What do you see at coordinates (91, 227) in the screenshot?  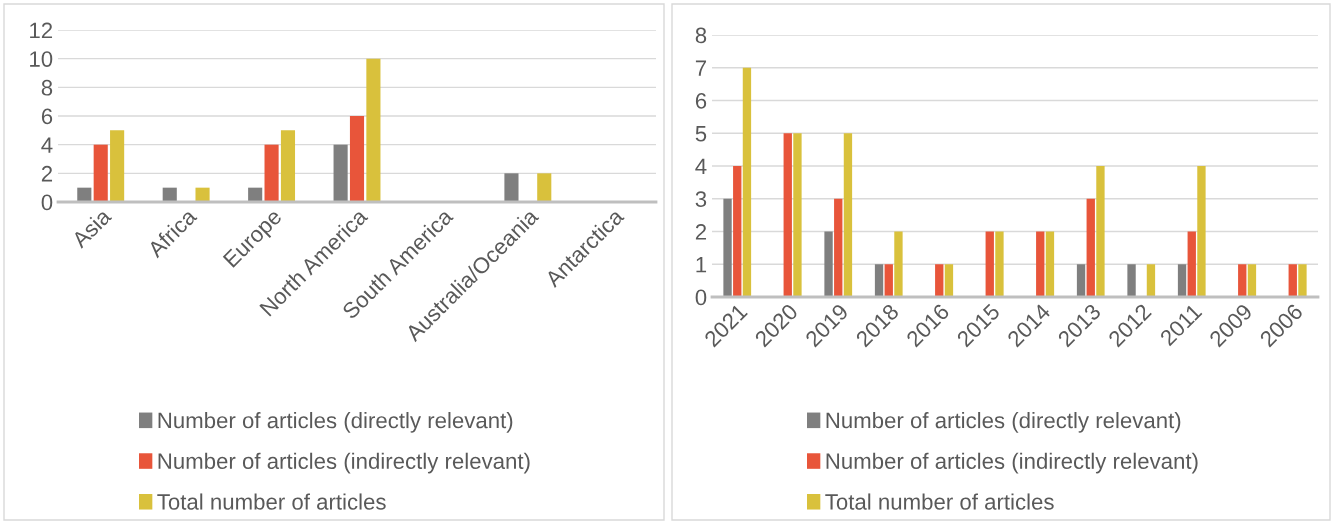 I see `x-tick-label: Asia` at bounding box center [91, 227].